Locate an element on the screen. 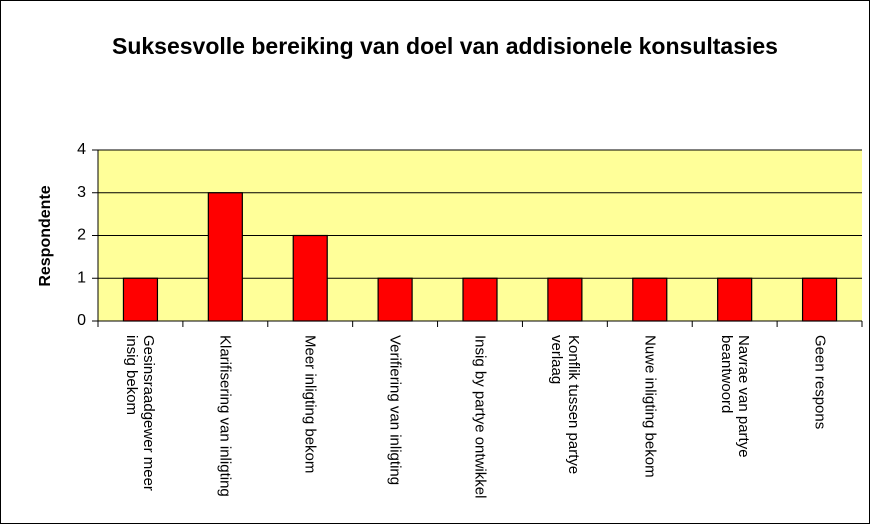 The height and width of the screenshot is (525, 871). x-tick-label: Nuwe inligting bekom is located at coordinates (650, 406).